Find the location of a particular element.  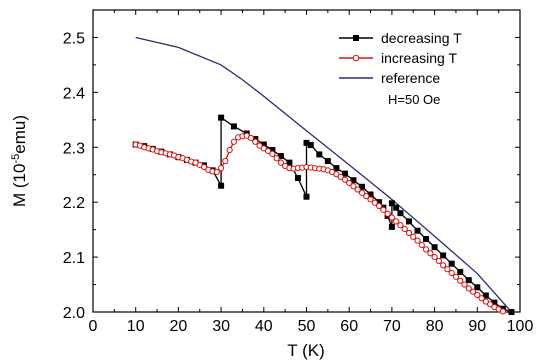

legend-label: decreasing T is located at coordinates (421, 38).